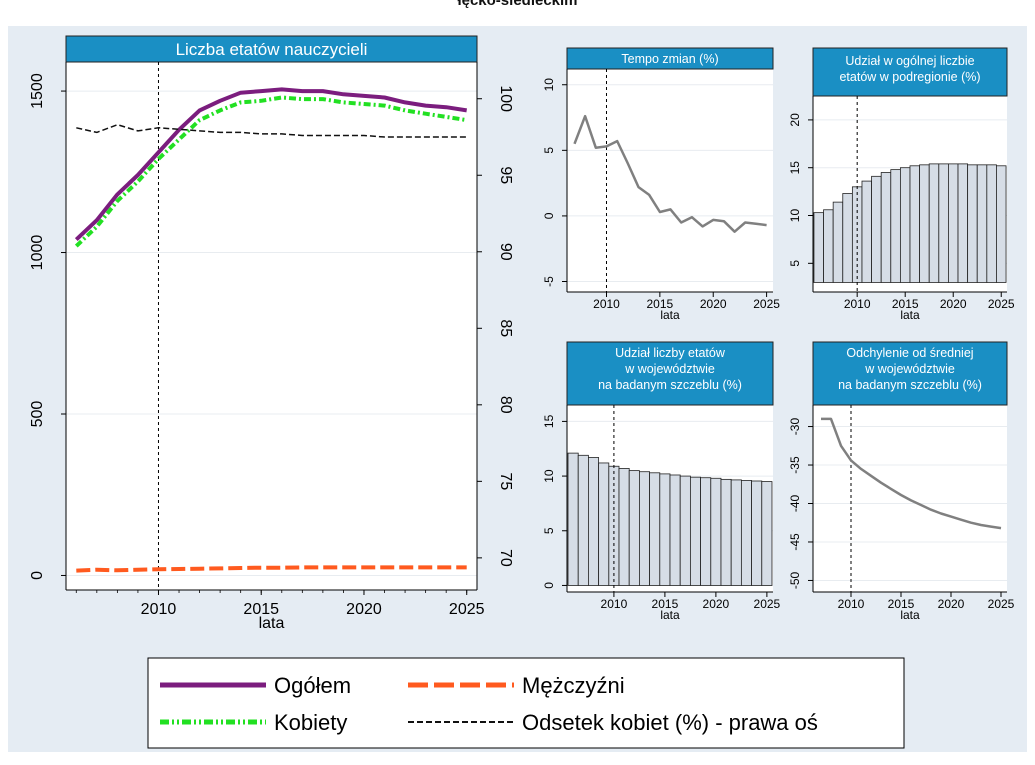  Describe the element at coordinates (795, 542) in the screenshot. I see `y-tick-label: -45` at that location.